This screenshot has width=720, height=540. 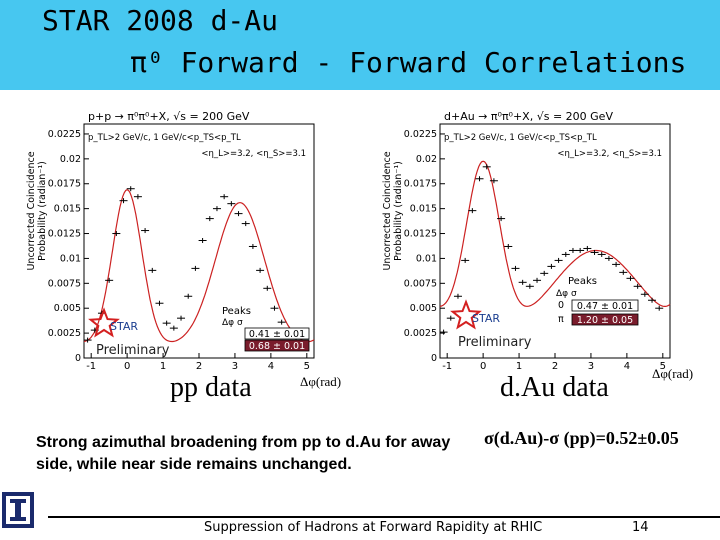 I want to click on pp-xtick-label: 3, so click(x=235, y=366).